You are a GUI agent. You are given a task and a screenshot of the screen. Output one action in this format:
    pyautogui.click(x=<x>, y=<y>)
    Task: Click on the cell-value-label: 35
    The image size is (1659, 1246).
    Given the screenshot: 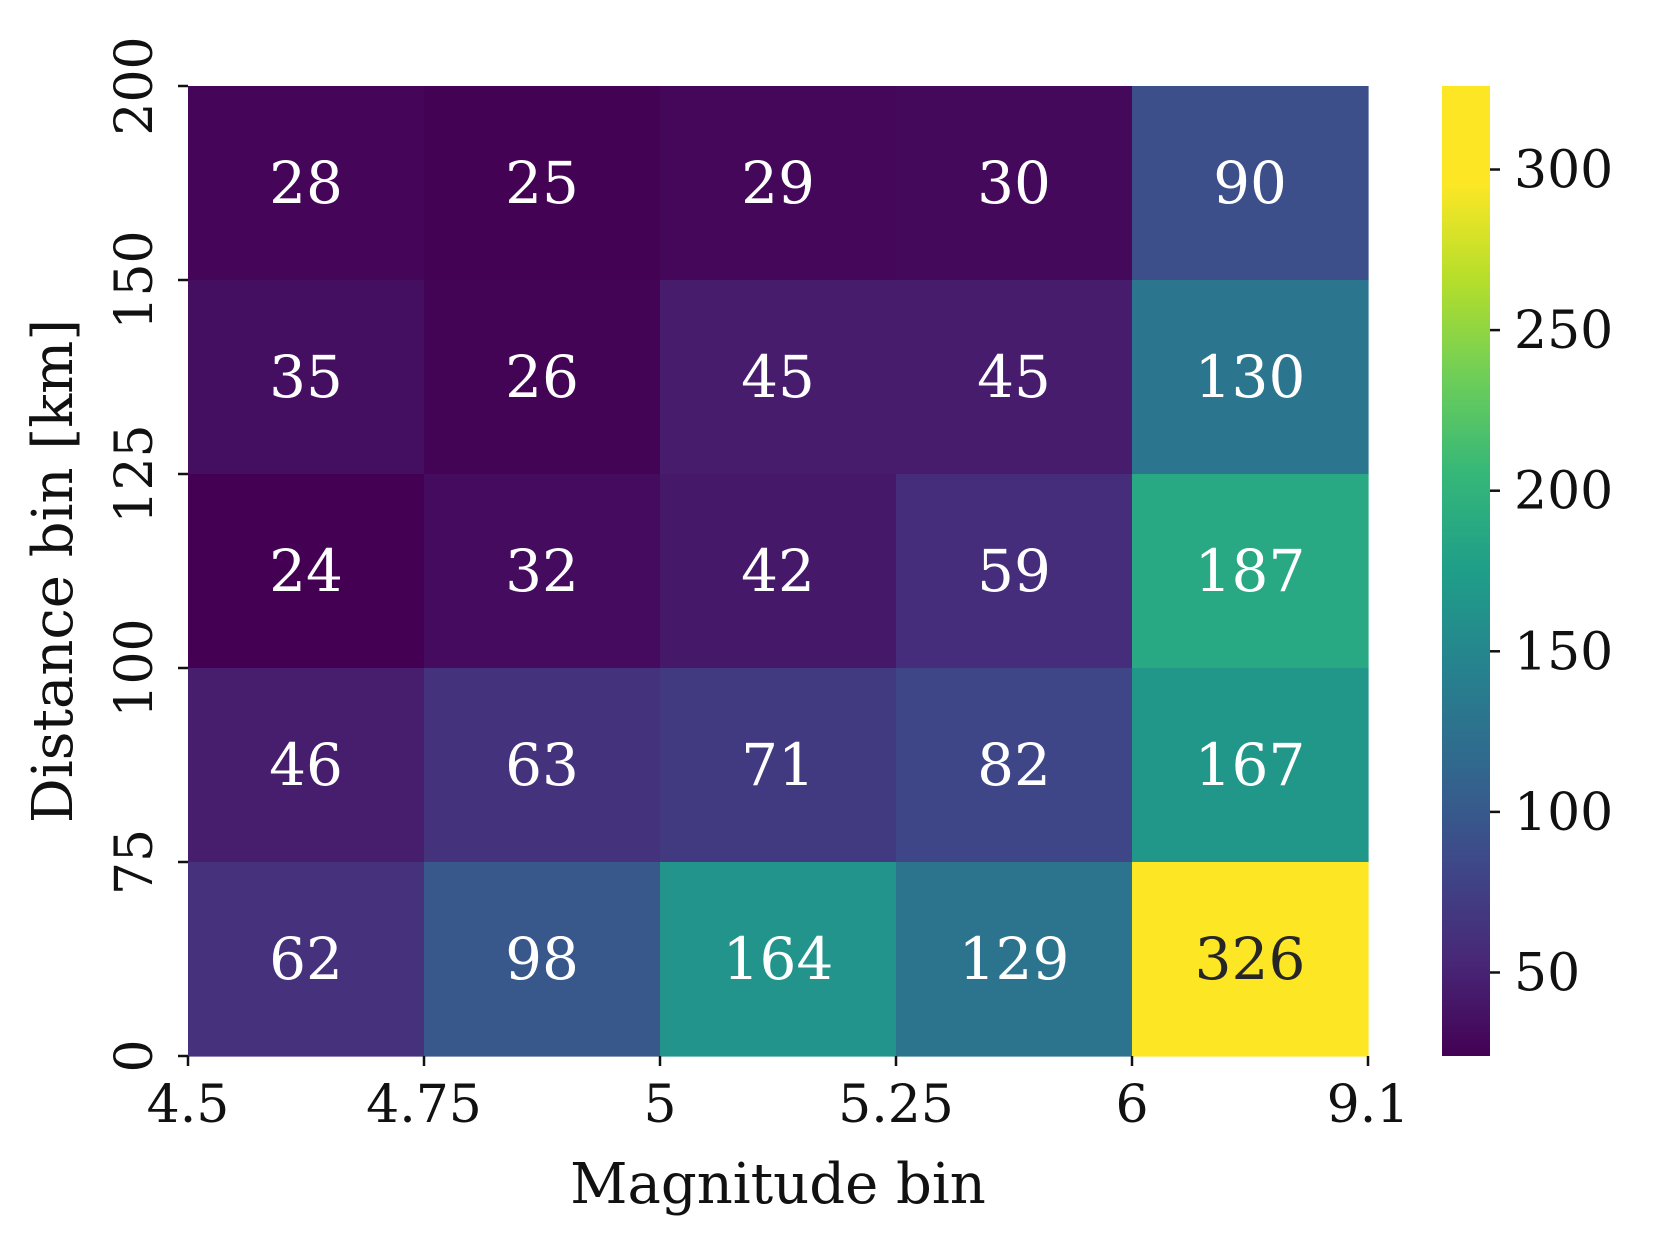 What is the action you would take?
    pyautogui.click(x=306, y=377)
    